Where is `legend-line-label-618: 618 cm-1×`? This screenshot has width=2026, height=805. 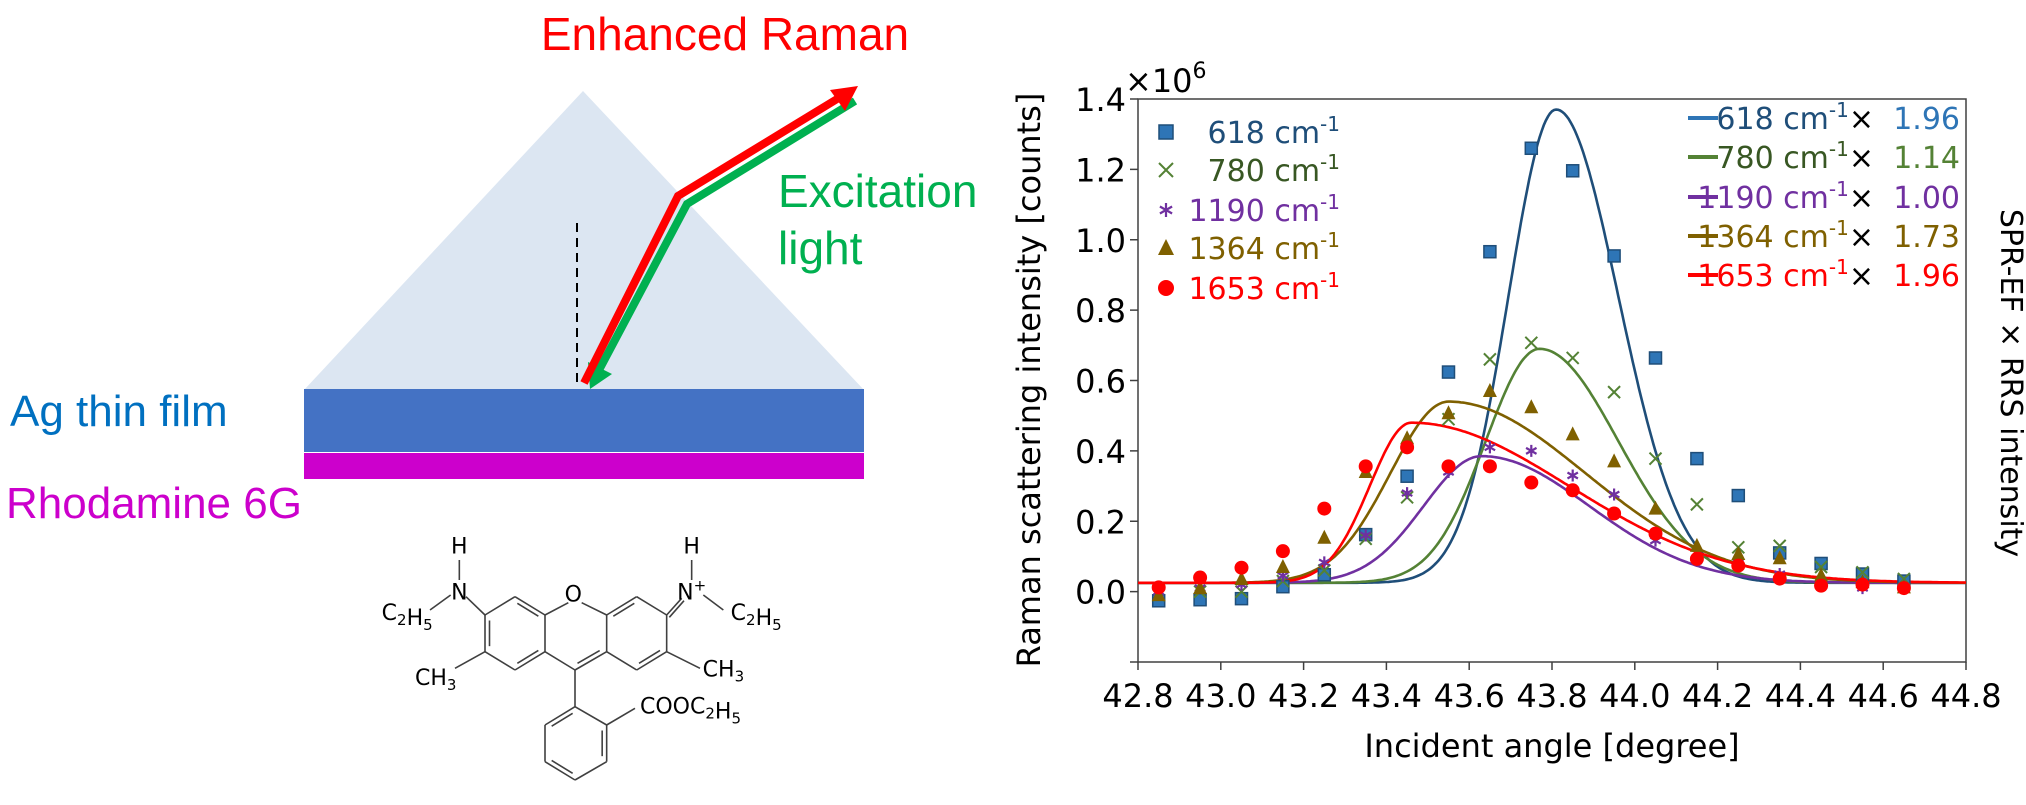 legend-line-label-618: 618 cm-1× is located at coordinates (1795, 117).